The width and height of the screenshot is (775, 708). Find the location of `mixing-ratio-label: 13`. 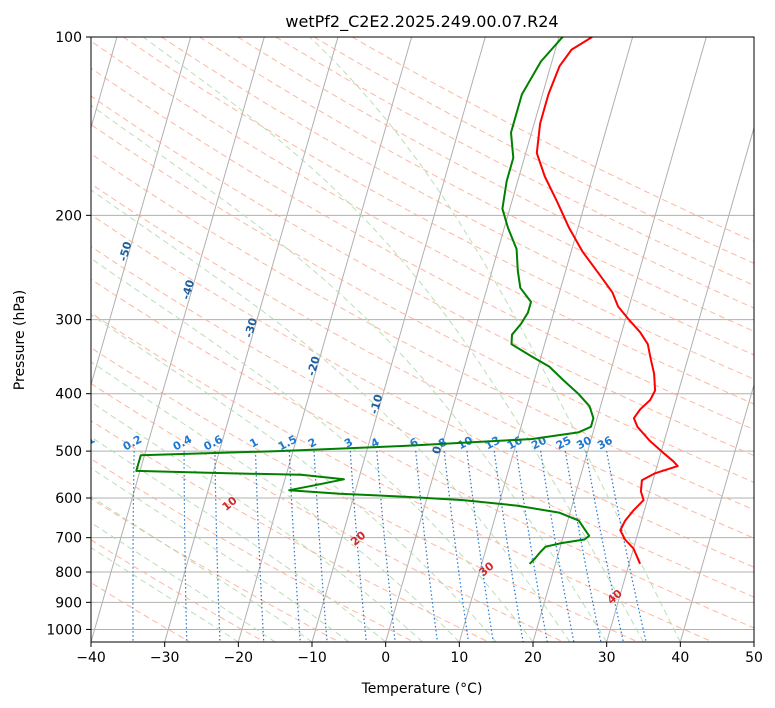

mixing-ratio-label: 13 is located at coordinates (493, 443).